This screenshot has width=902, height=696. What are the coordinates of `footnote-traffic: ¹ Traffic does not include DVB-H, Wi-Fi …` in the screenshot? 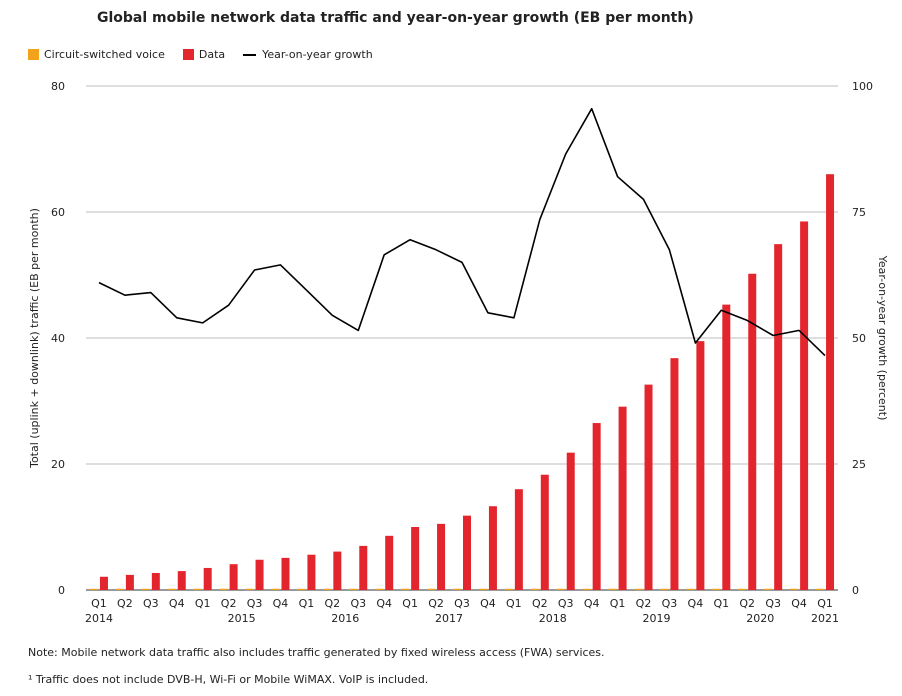 It's located at (228, 679).